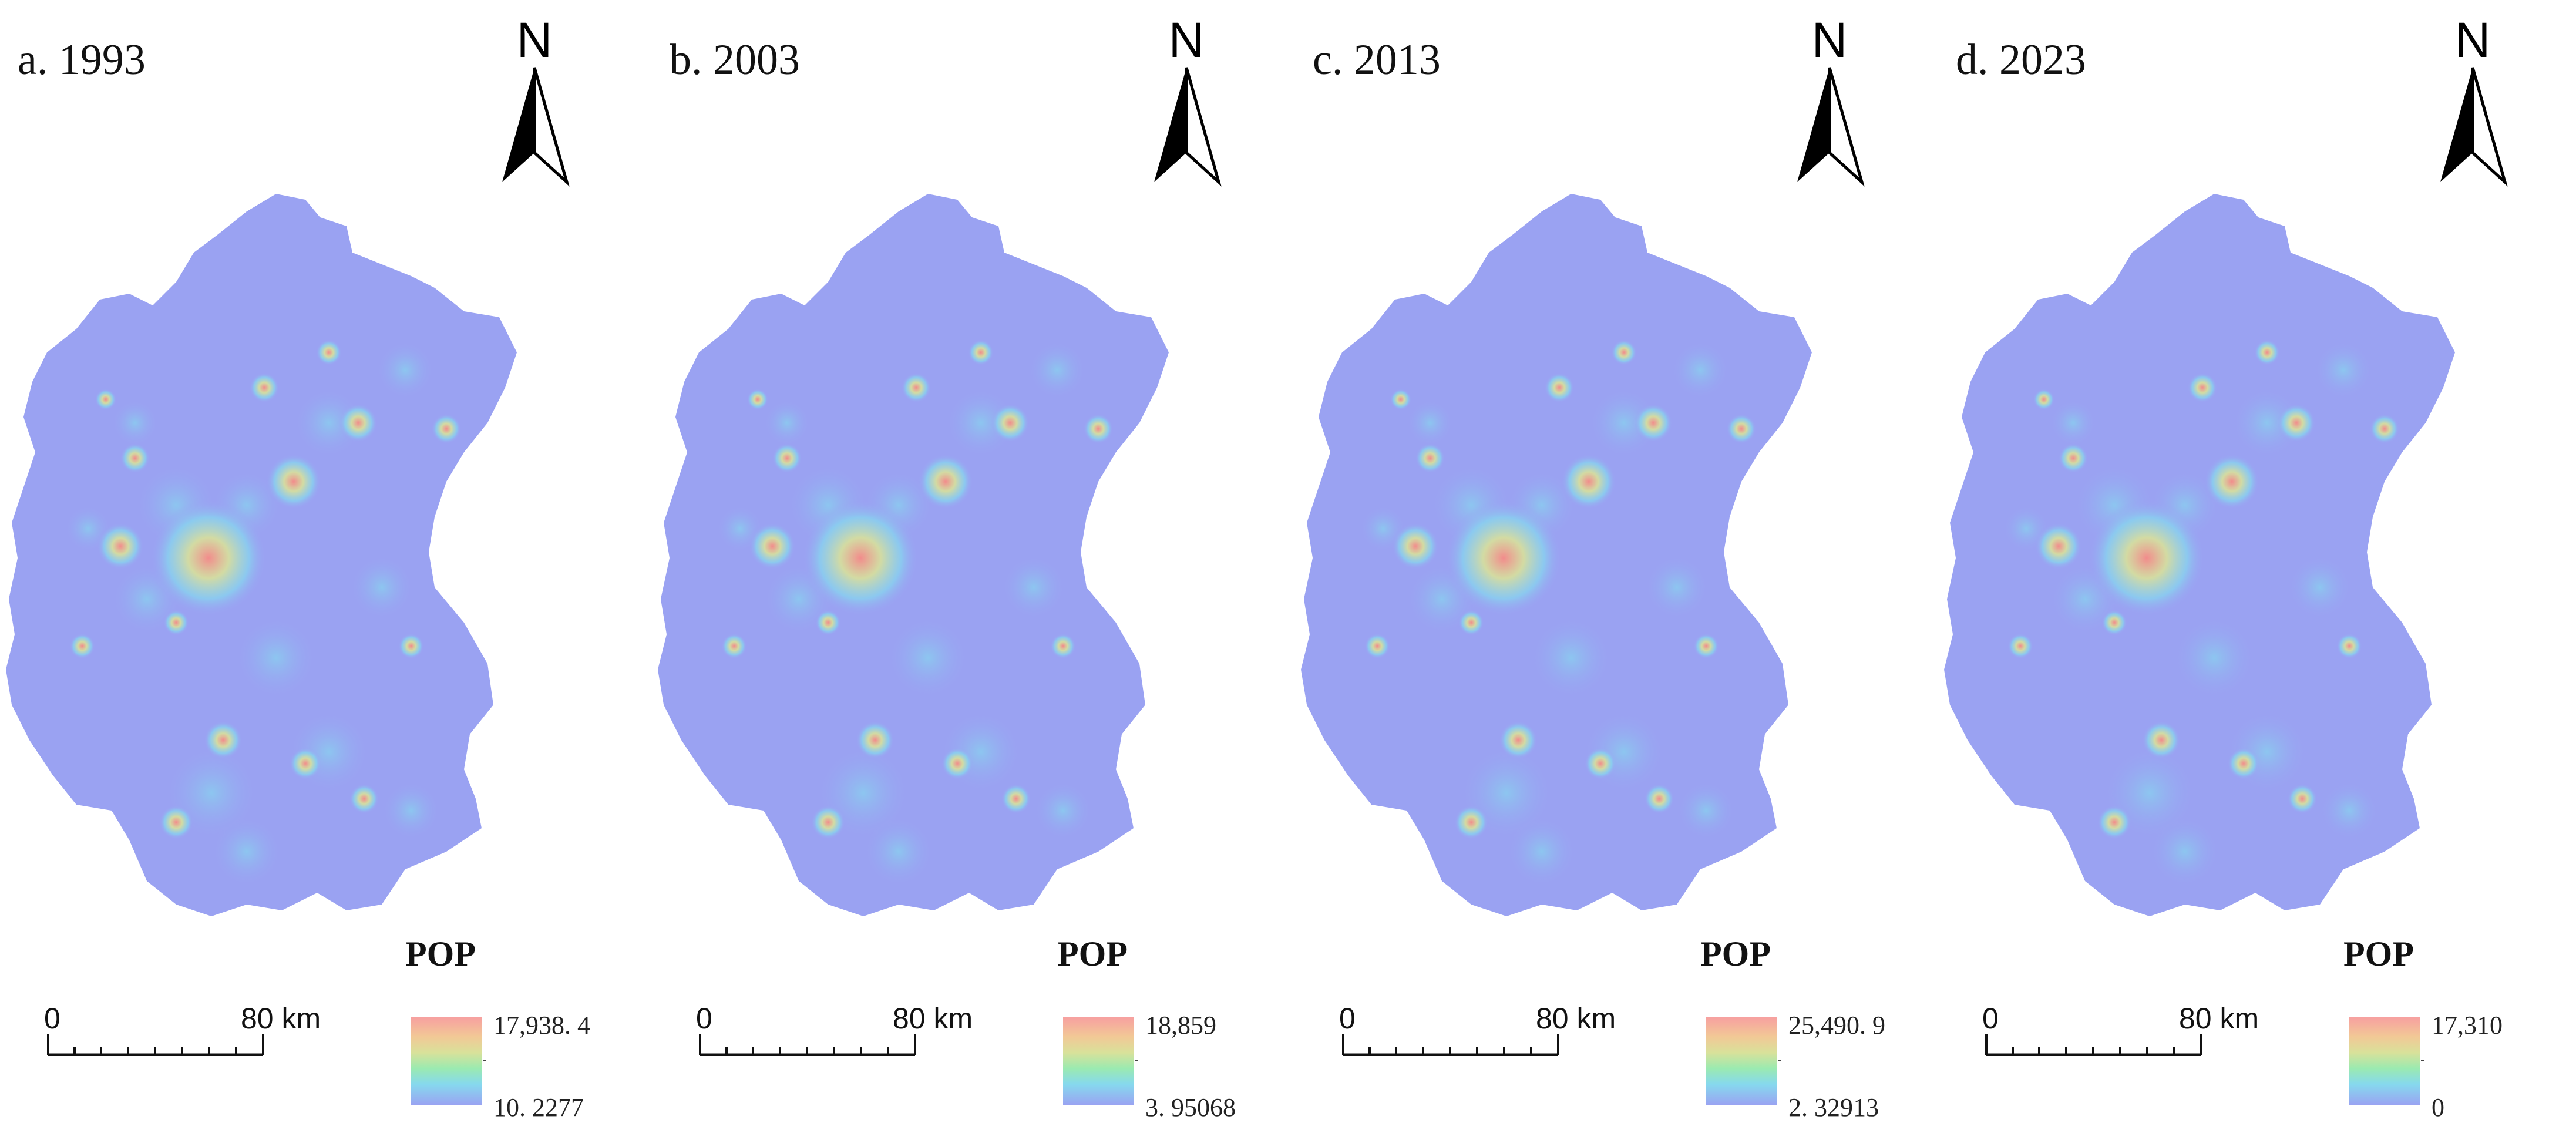 This screenshot has height=1123, width=2576. I want to click on scale-end-label: 80 km, so click(2219, 1018).